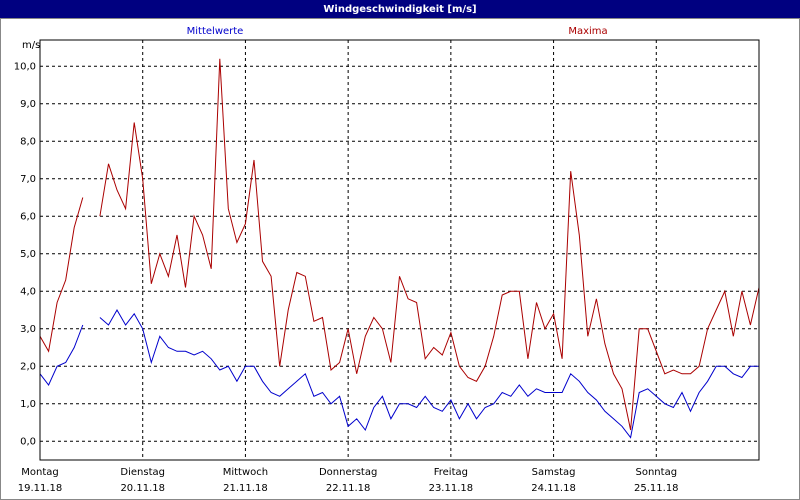 This screenshot has height=500, width=800. Describe the element at coordinates (245, 488) in the screenshot. I see `x-tick-date: 21.11.18` at that location.